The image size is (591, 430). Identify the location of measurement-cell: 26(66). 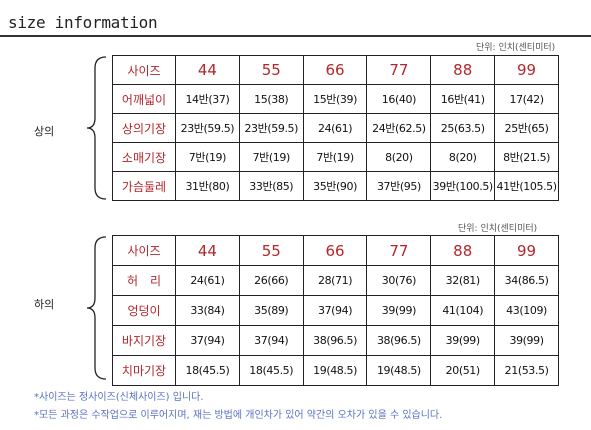
(271, 280).